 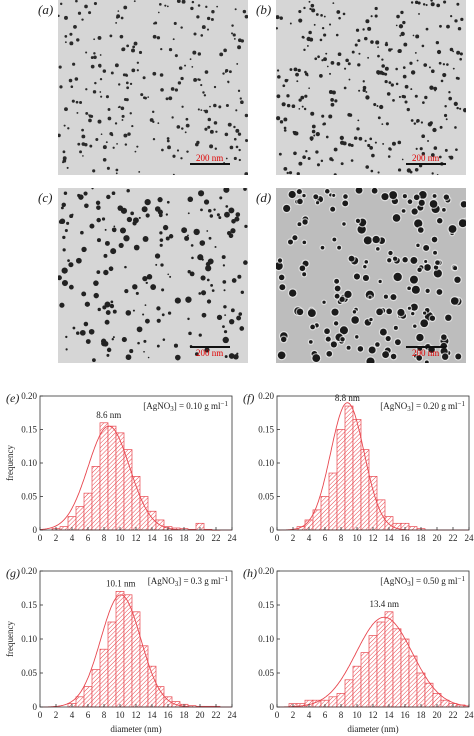 I want to click on peak-label: 8.6 nm, so click(x=108, y=415).